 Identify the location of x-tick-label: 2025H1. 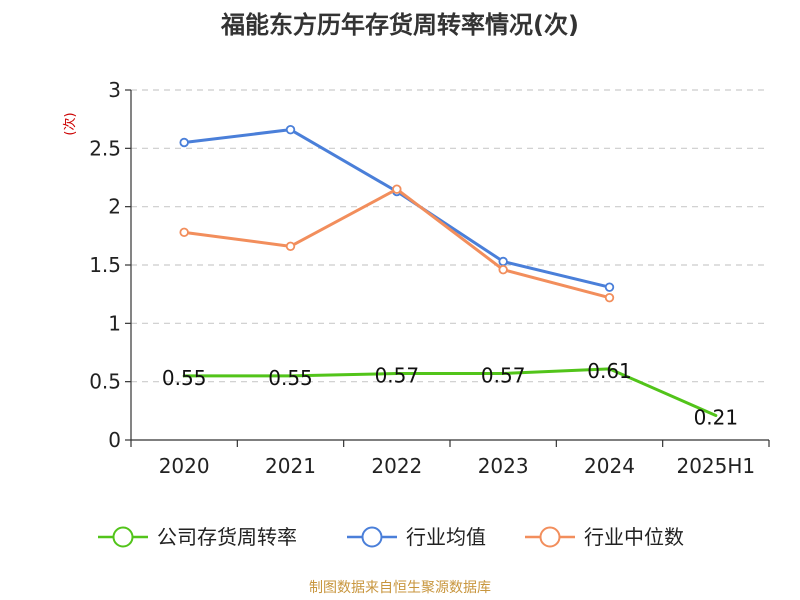
(715, 466).